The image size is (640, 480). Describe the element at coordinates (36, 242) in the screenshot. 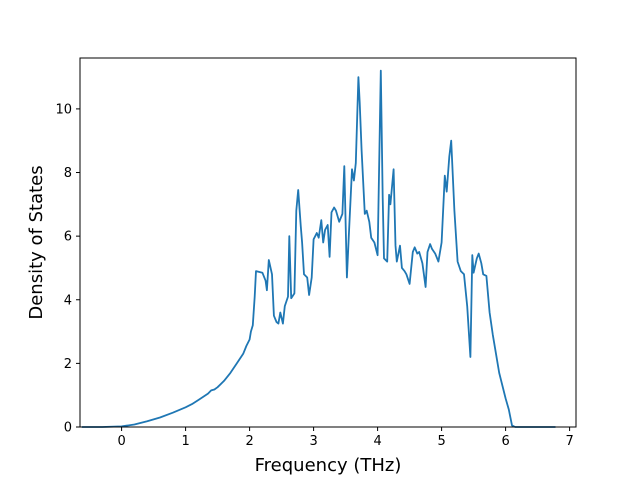

I see `y-axis-label: Density of States` at that location.